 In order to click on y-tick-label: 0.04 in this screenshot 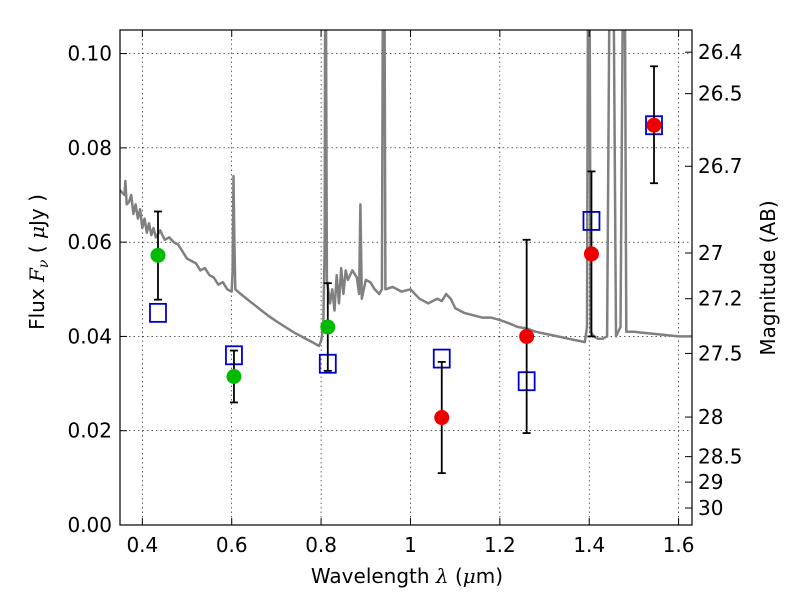, I will do `click(89, 336)`.